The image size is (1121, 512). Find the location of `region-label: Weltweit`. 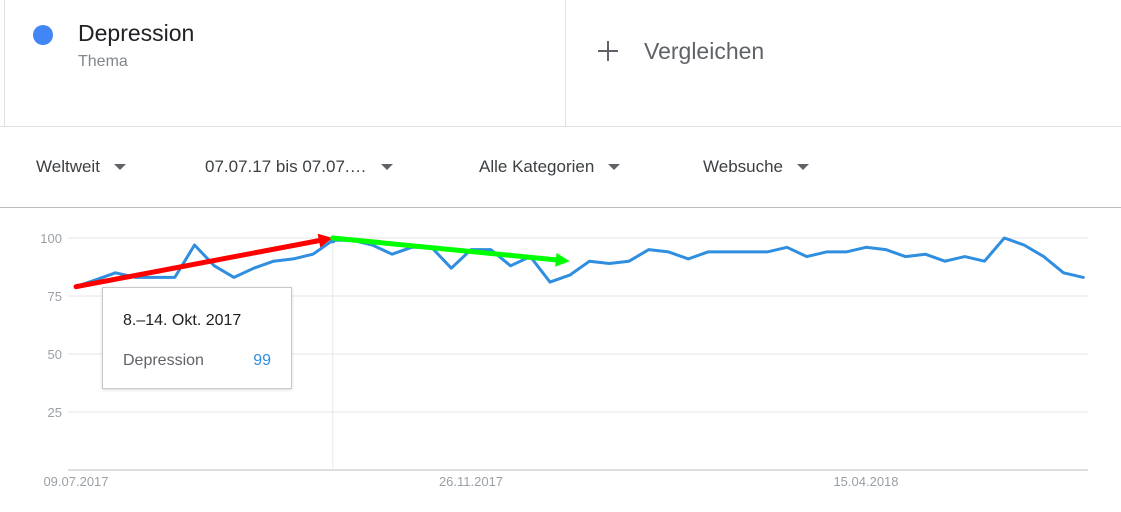

region-label: Weltweit is located at coordinates (68, 166).